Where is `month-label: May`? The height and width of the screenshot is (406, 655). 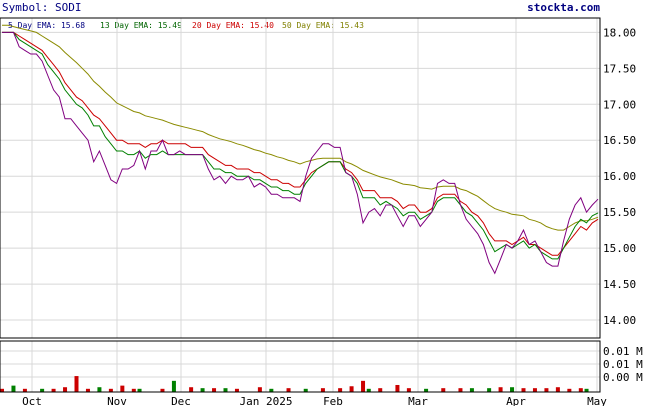 month-label: May is located at coordinates (597, 400).